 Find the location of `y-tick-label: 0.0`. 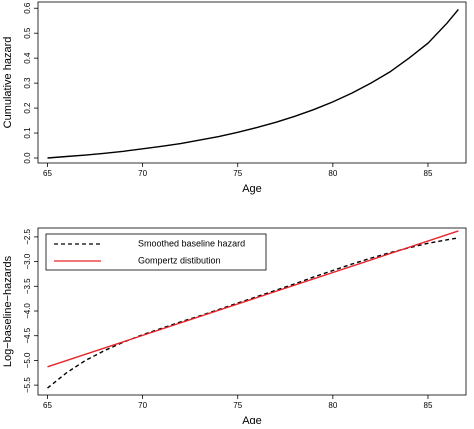

y-tick-label: 0.0 is located at coordinates (27, 158).